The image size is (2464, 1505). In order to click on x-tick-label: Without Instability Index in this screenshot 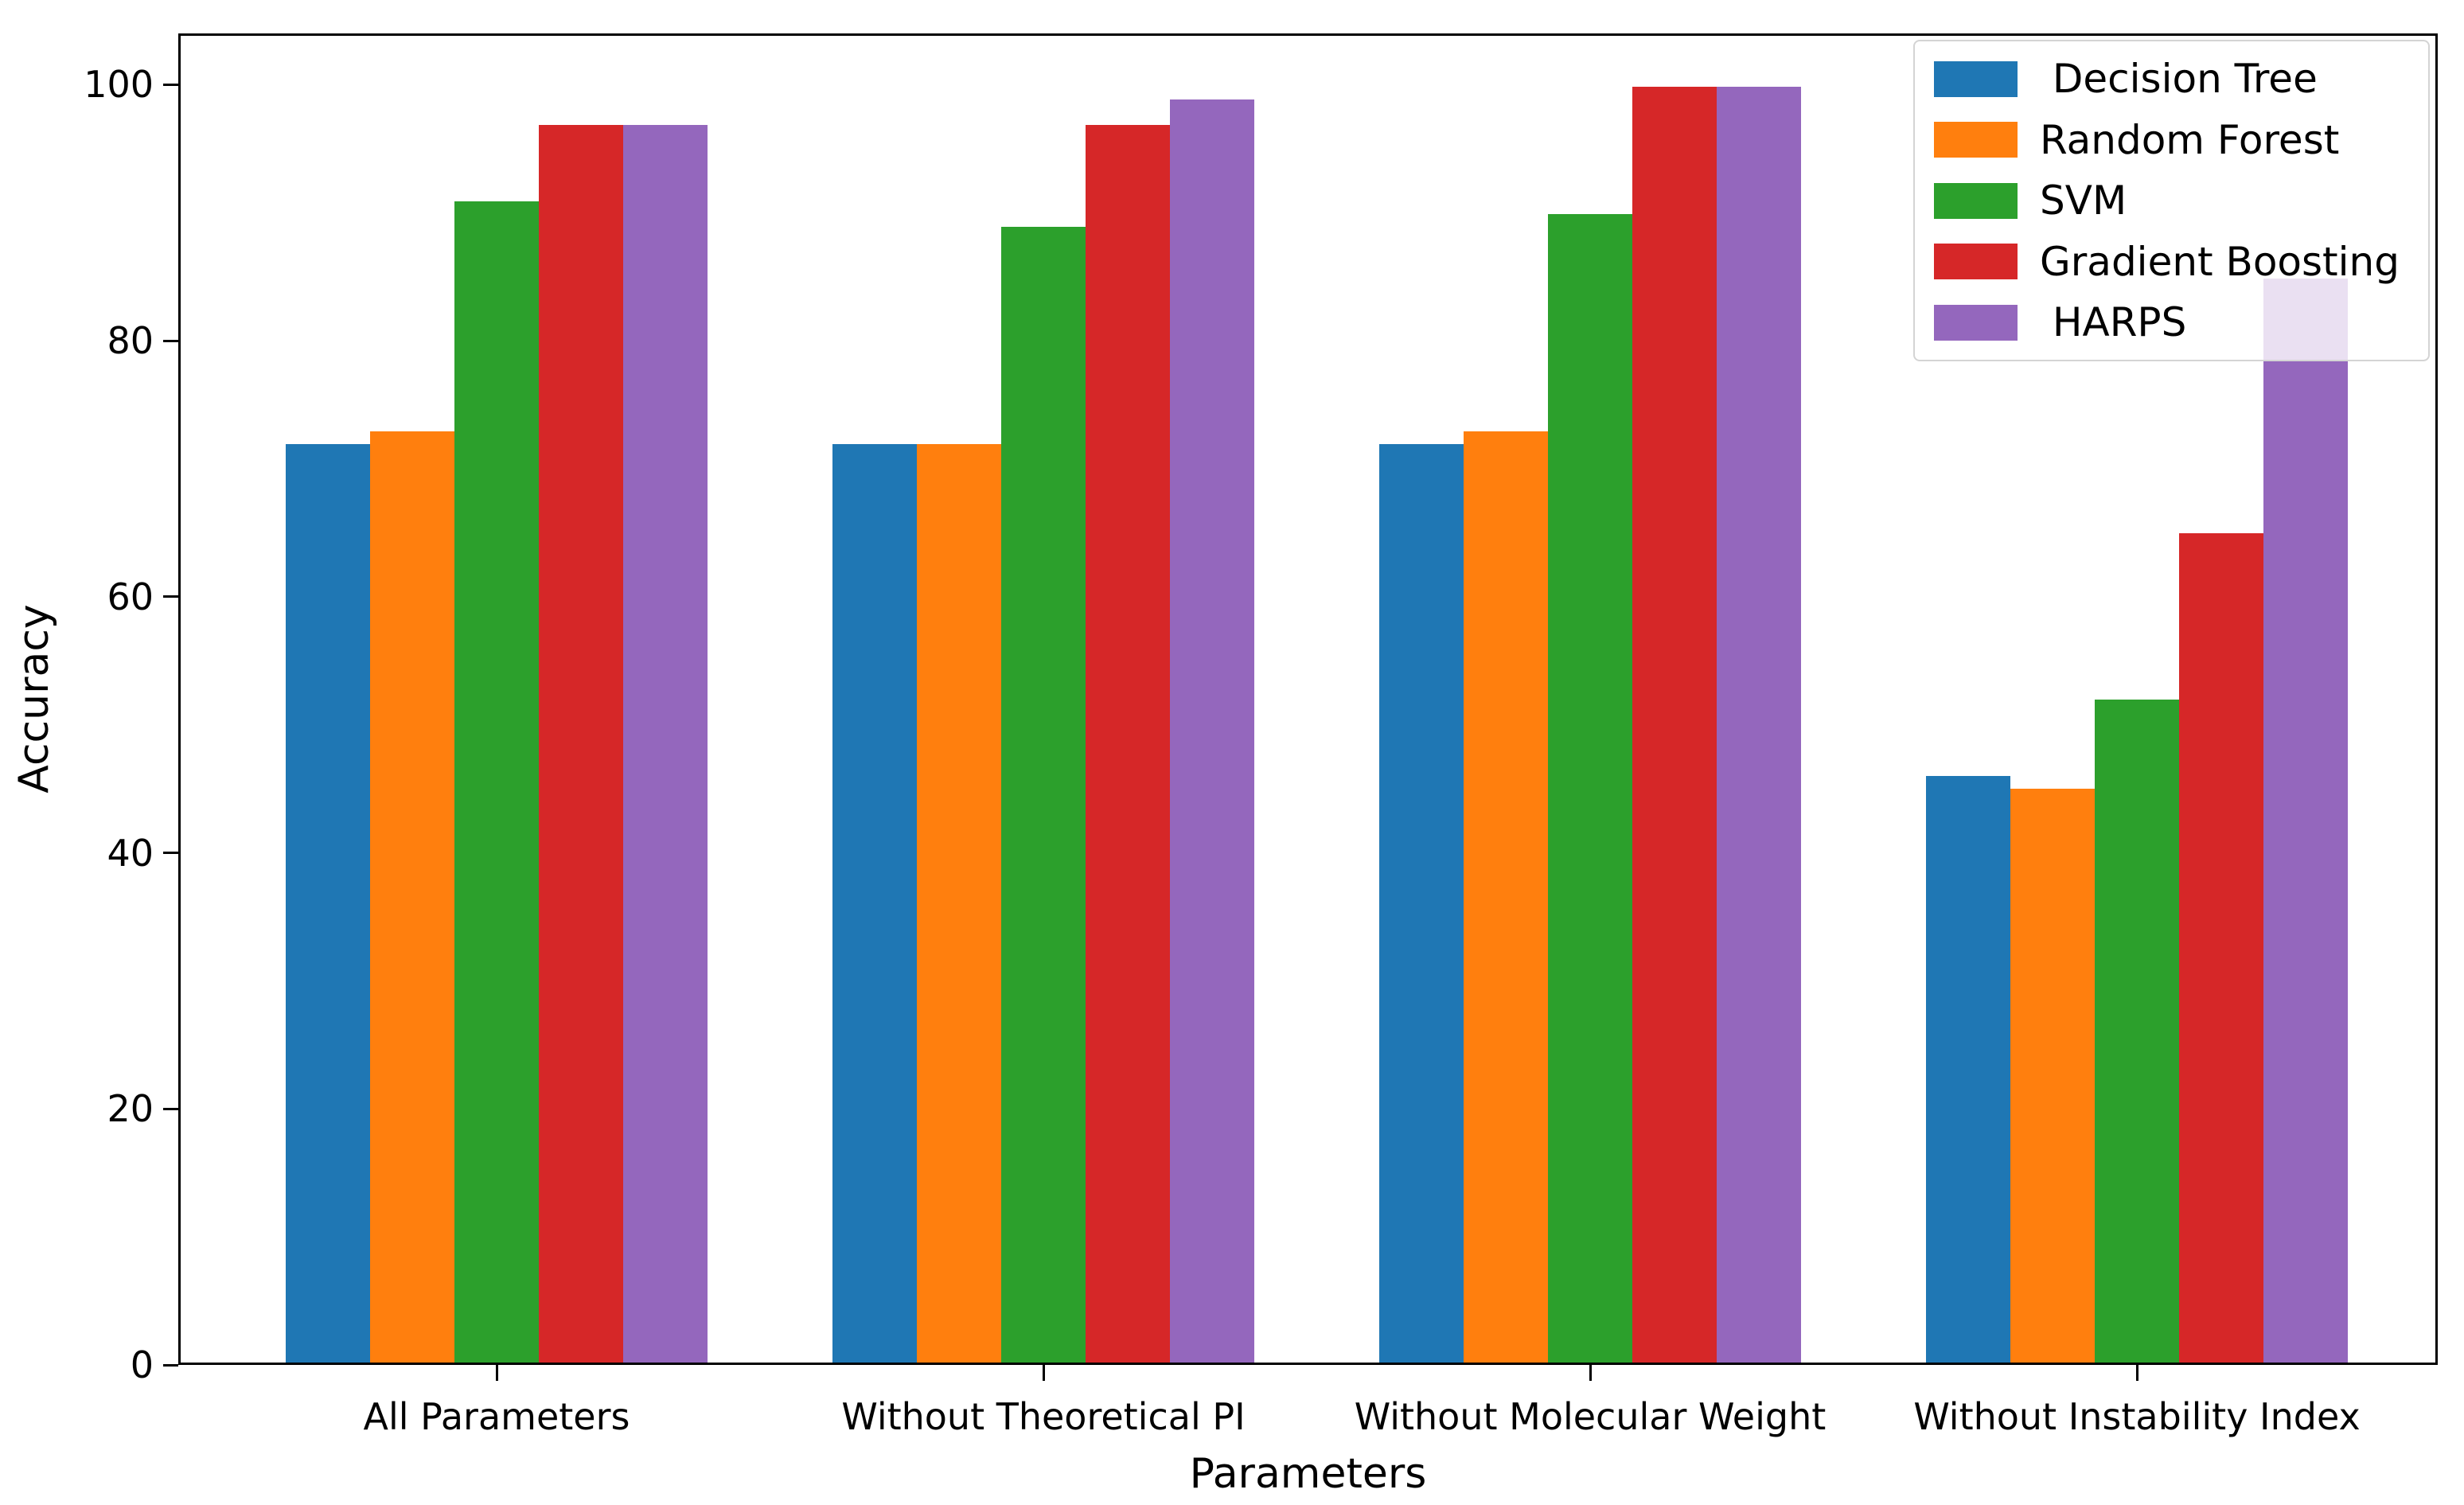, I will do `click(2137, 1416)`.